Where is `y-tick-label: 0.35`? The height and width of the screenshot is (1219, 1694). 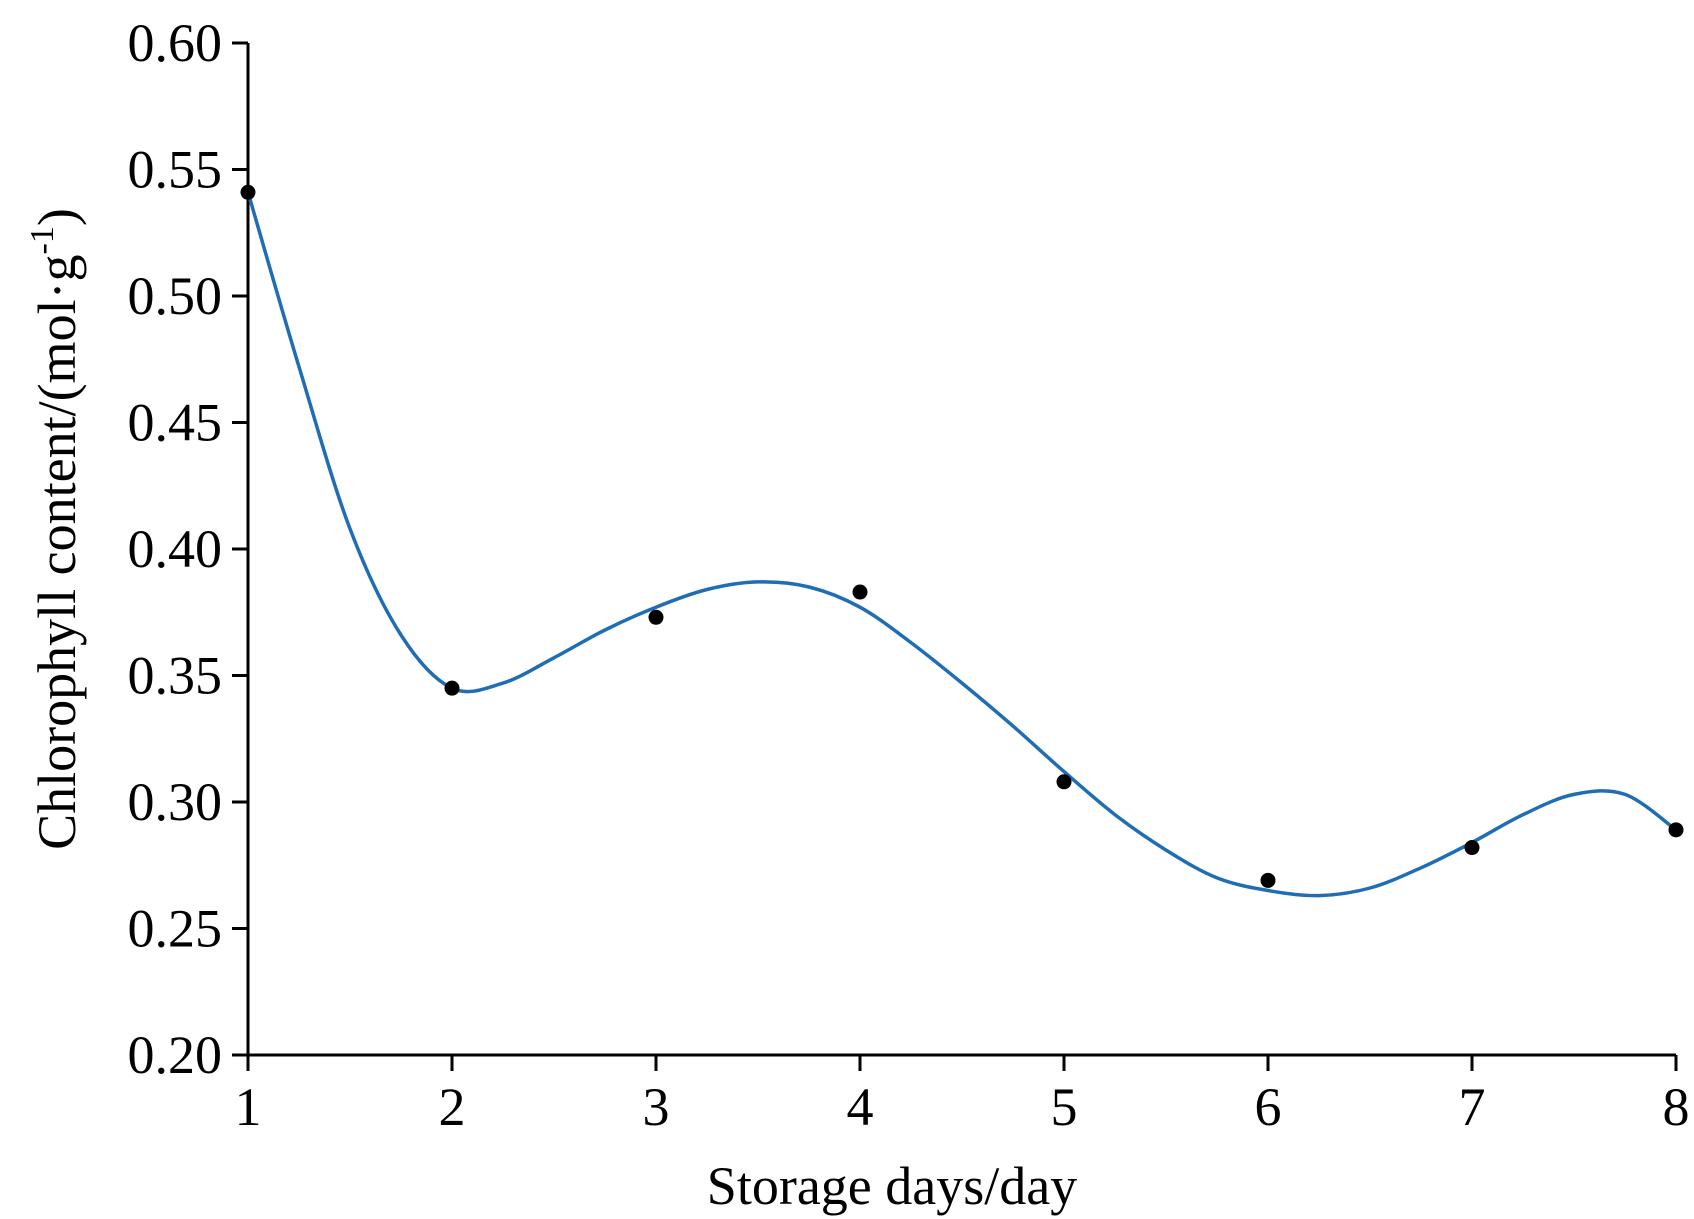 y-tick-label: 0.35 is located at coordinates (175, 676).